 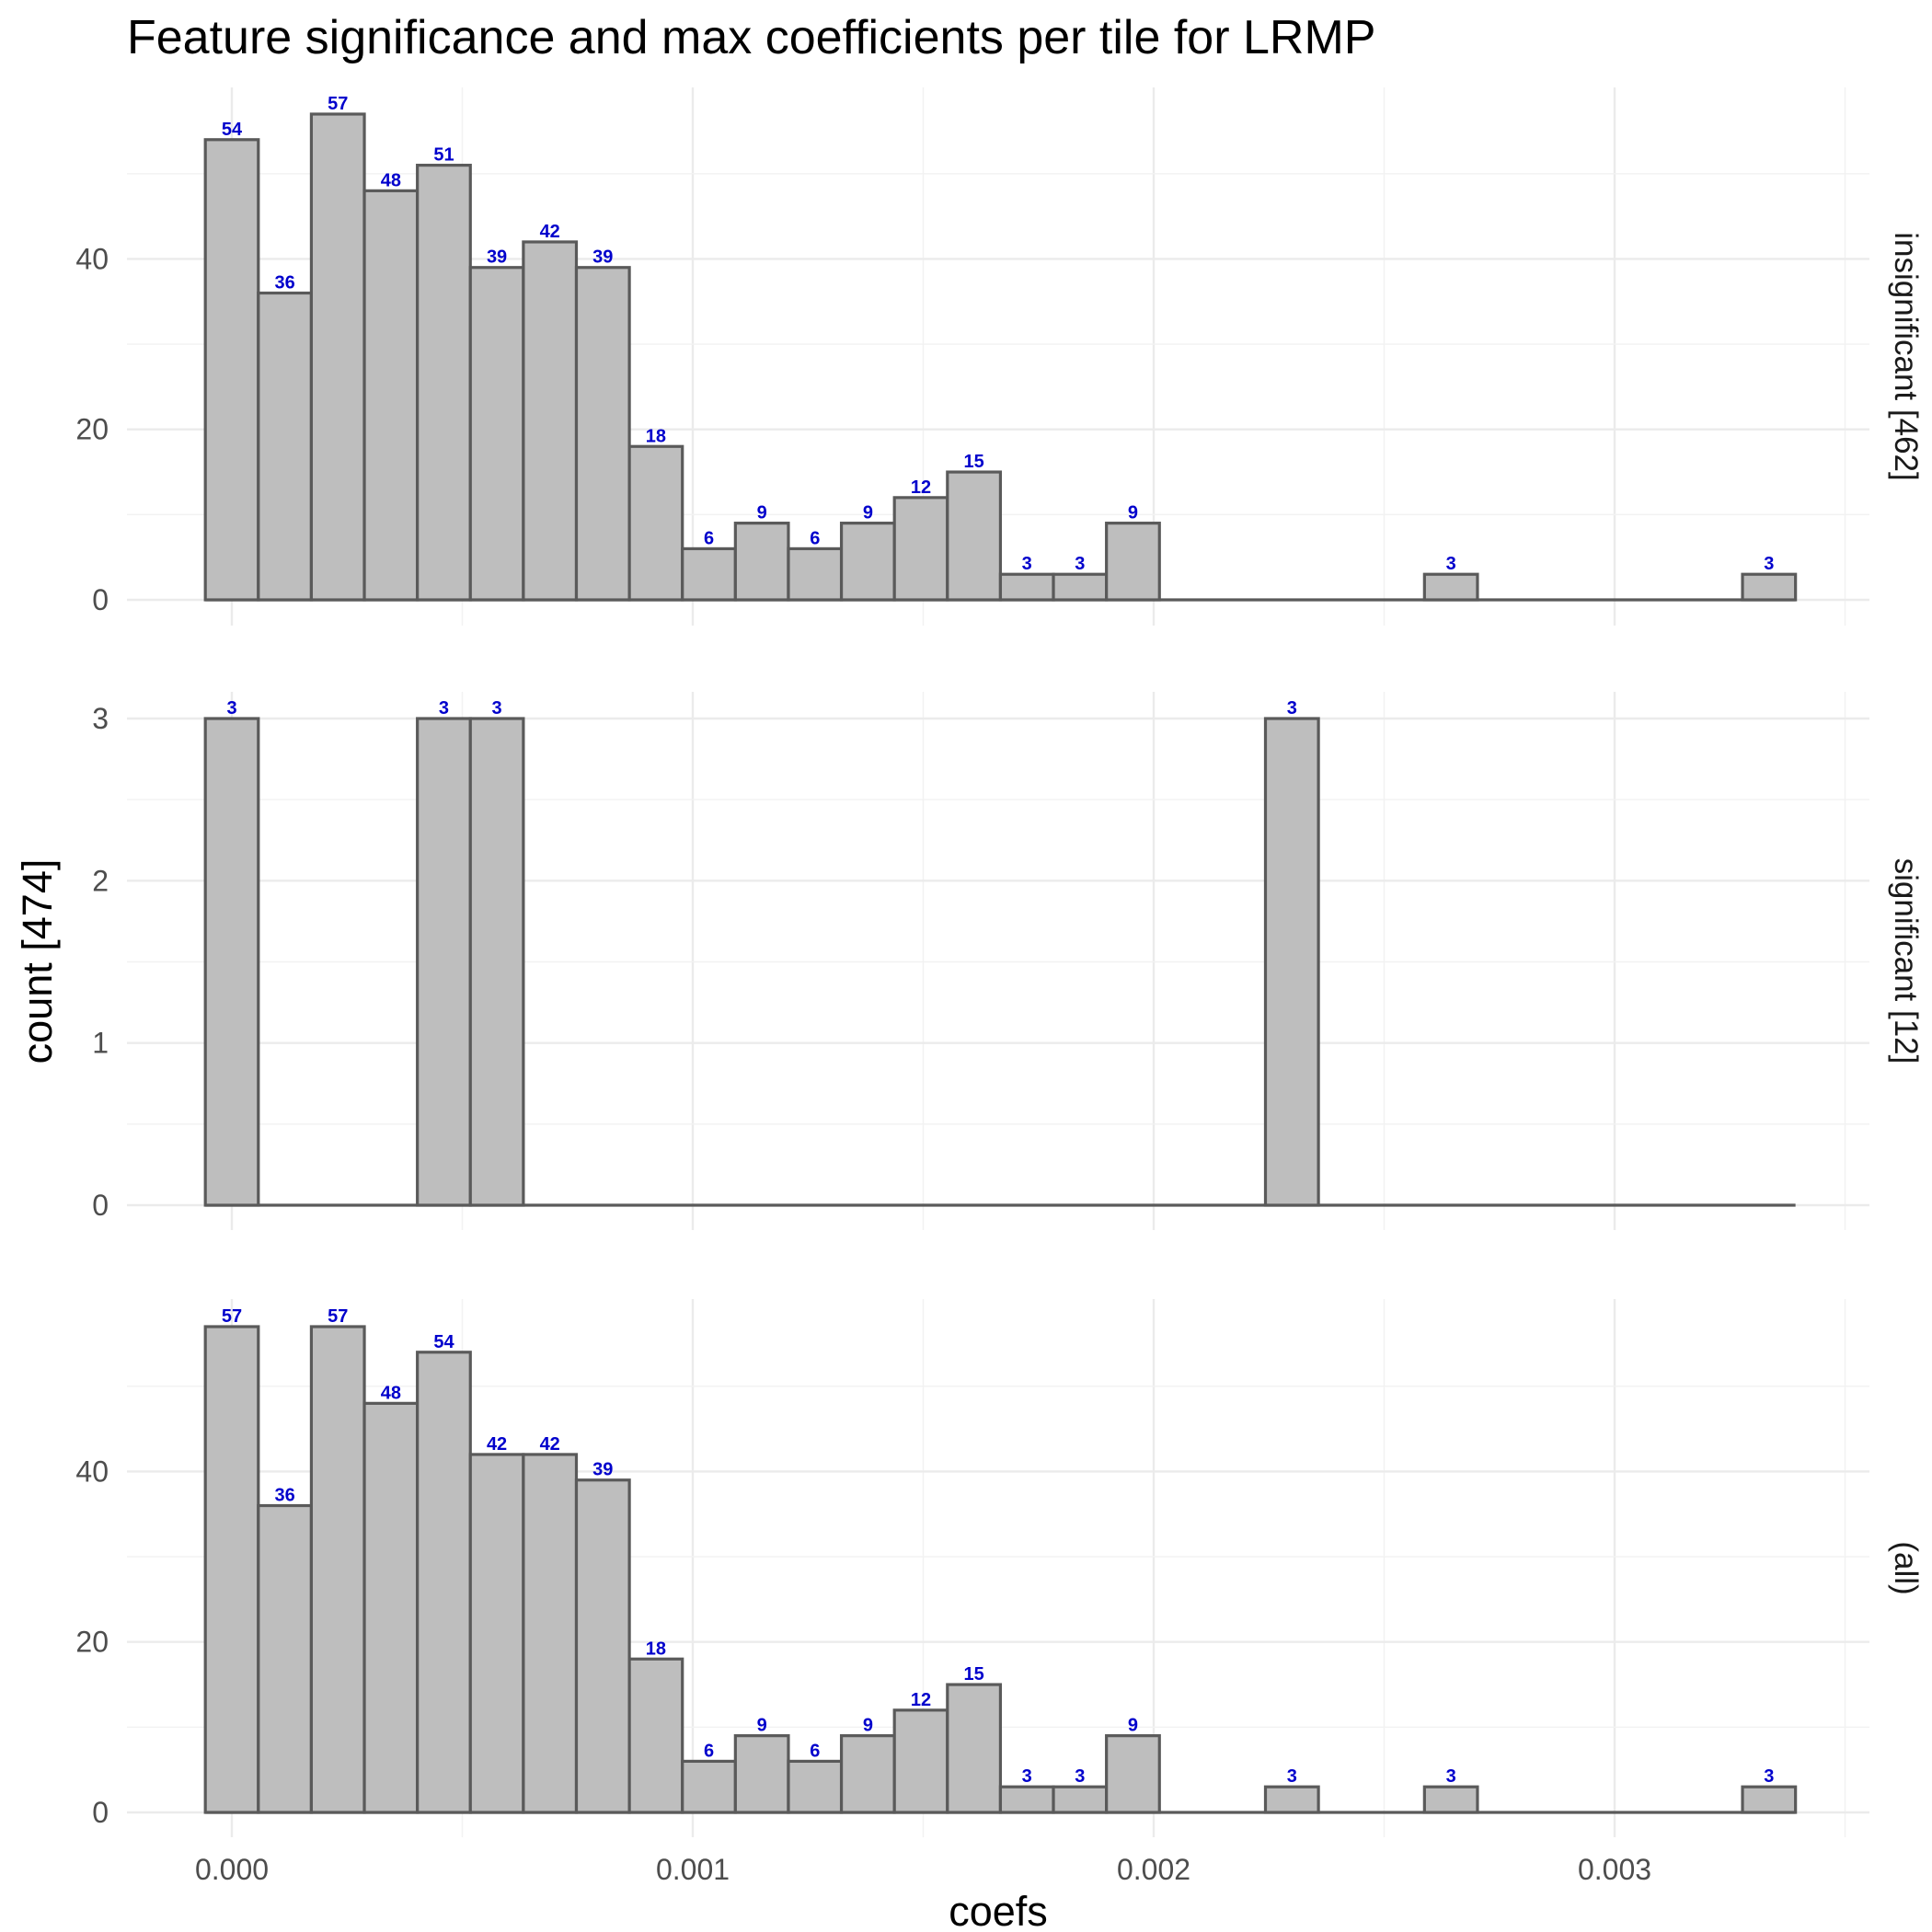 I want to click on bar-count-label: 54, so click(x=232, y=130).